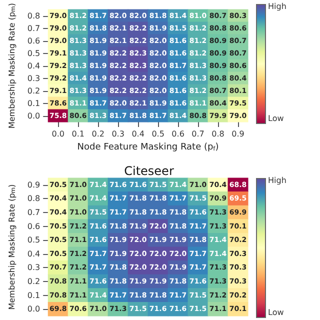 The image size is (320, 320). Describe the element at coordinates (218, 134) in the screenshot. I see `x-tick-label: 0.8` at that location.